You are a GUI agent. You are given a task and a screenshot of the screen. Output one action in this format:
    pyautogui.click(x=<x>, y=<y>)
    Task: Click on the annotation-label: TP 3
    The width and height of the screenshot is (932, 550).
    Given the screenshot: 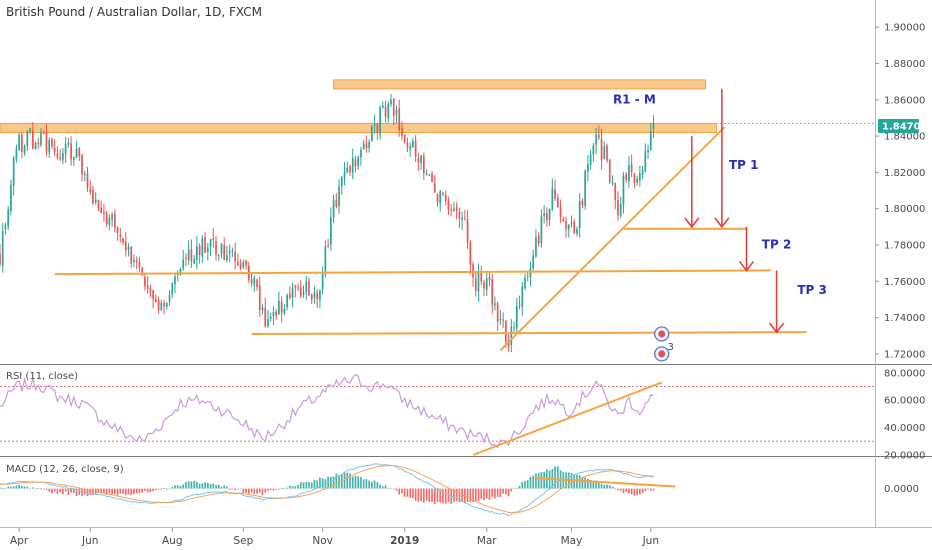 What is the action you would take?
    pyautogui.click(x=812, y=290)
    